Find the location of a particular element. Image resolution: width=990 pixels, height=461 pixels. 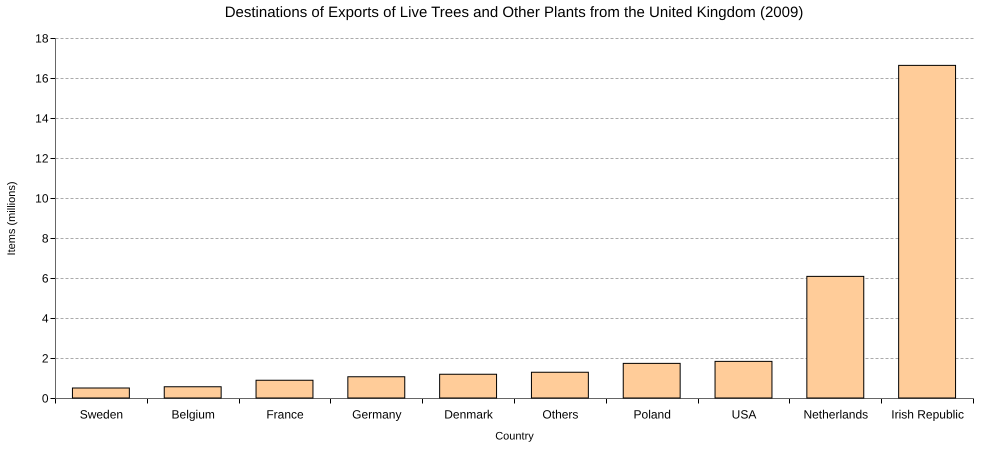

x-axis-title: Country is located at coordinates (514, 436).